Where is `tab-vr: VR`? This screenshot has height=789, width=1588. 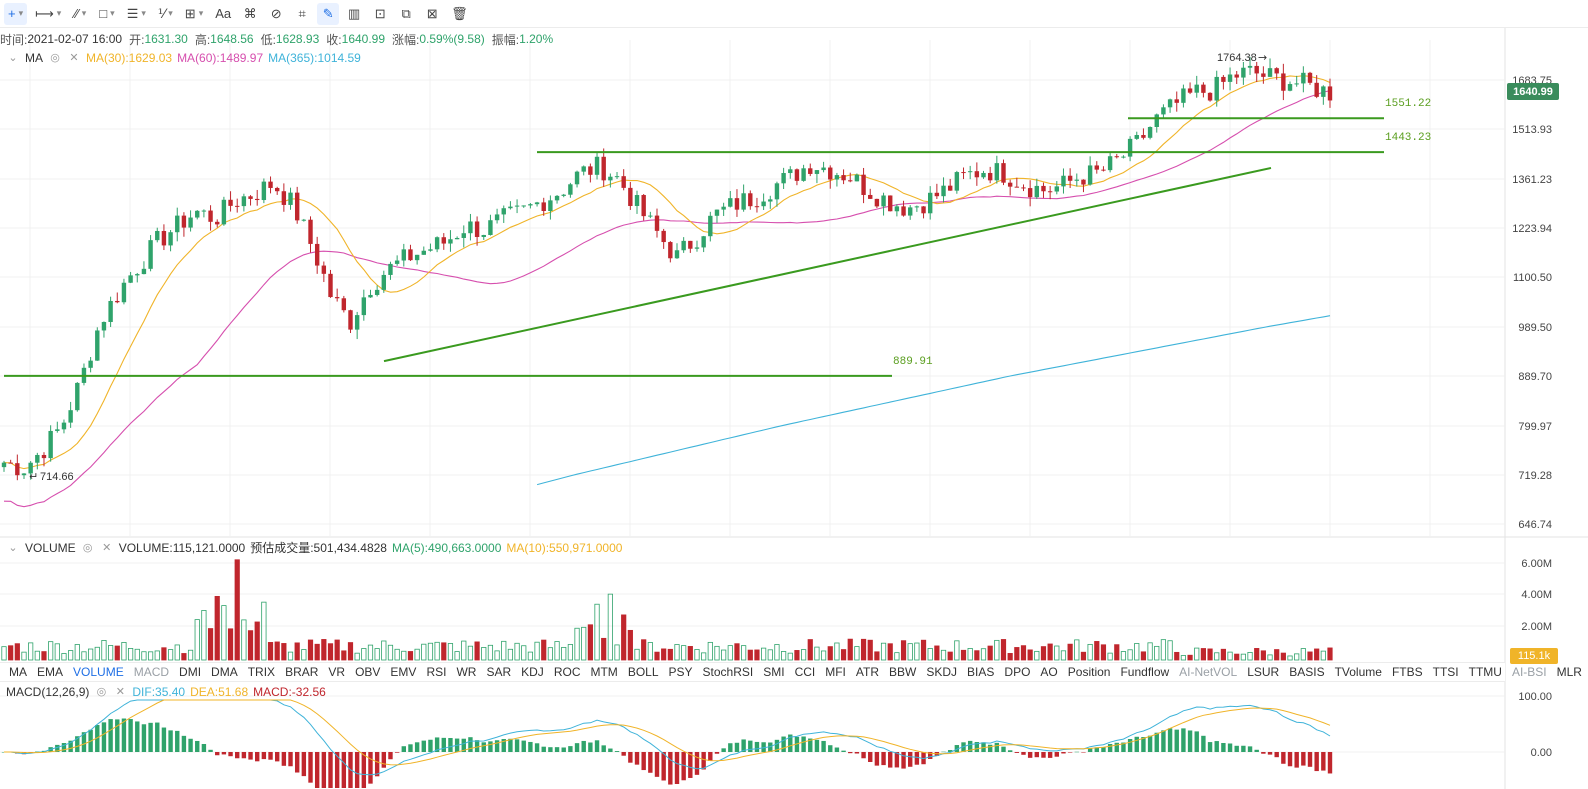 tab-vr: VR is located at coordinates (337, 672).